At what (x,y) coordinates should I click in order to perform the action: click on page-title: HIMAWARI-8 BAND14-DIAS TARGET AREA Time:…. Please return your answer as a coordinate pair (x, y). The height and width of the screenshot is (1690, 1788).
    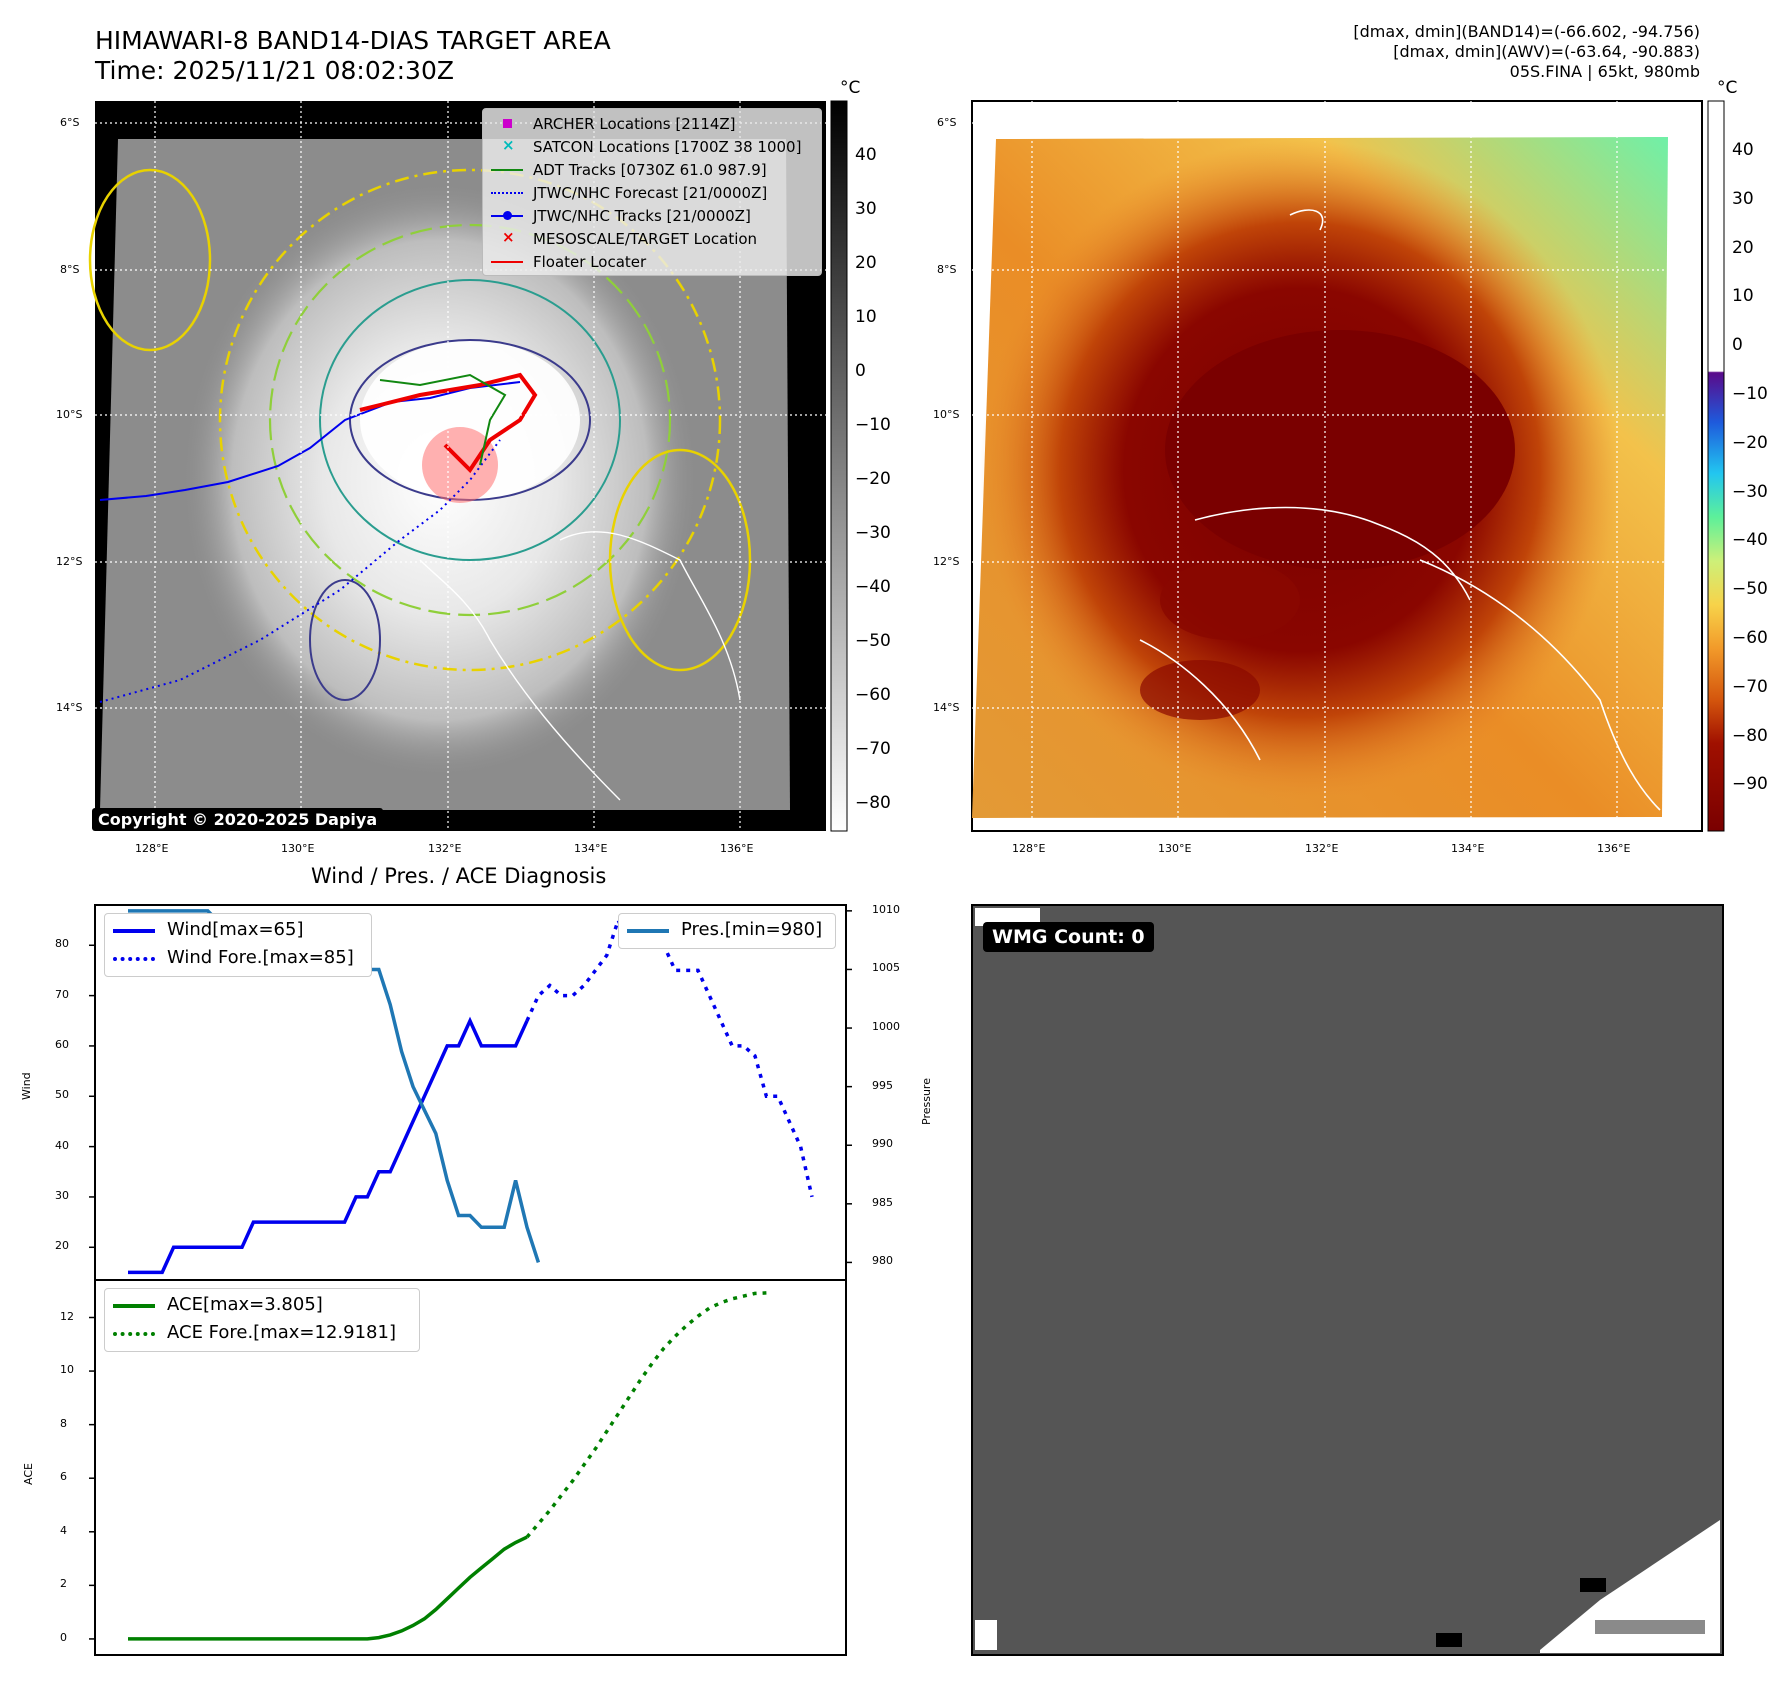
    Looking at the image, I should click on (353, 56).